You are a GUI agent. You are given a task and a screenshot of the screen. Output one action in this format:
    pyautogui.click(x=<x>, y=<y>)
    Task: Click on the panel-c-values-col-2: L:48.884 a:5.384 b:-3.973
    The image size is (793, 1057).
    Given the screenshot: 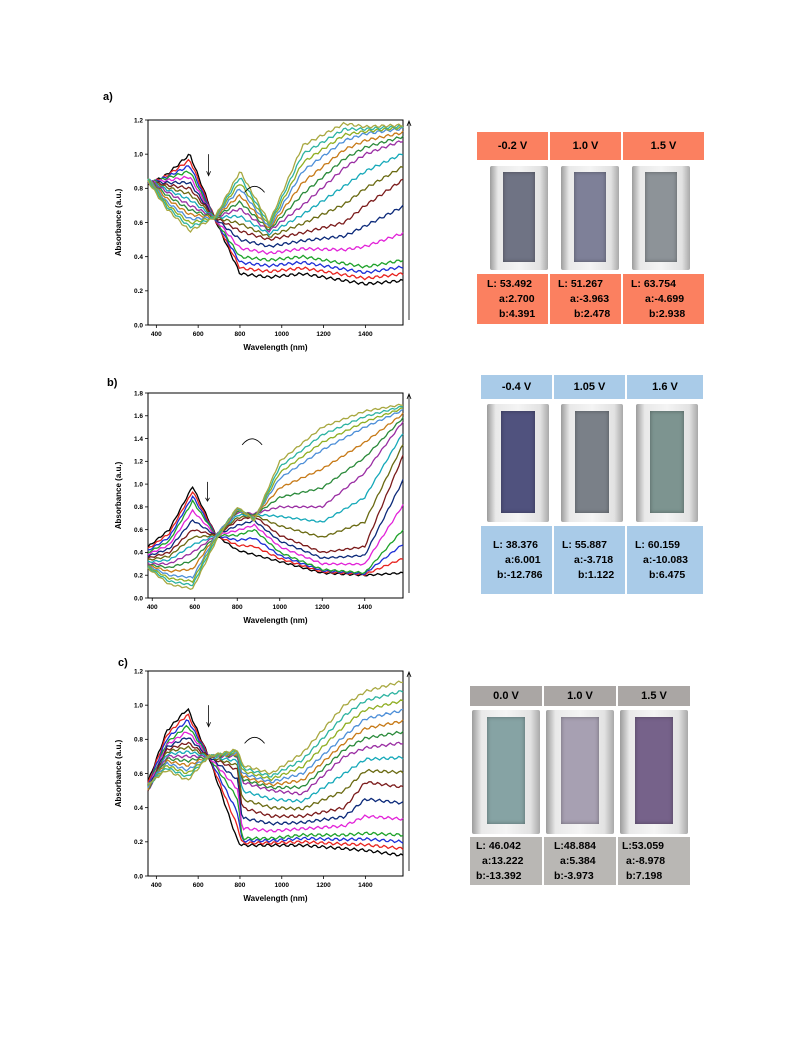 What is the action you would take?
    pyautogui.click(x=580, y=861)
    